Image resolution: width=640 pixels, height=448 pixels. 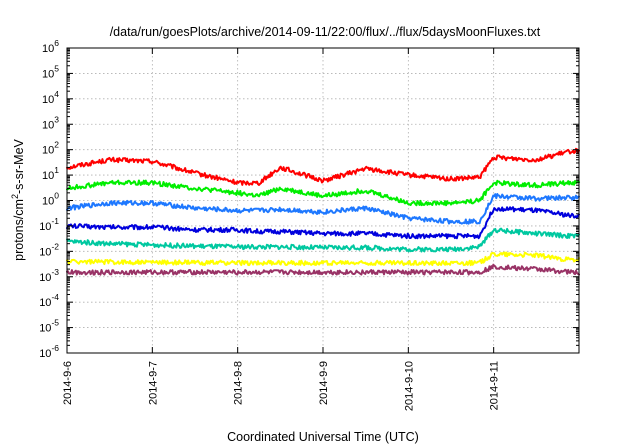 What do you see at coordinates (56, 94) in the screenshot?
I see `y-tick-label-exponent: 4` at bounding box center [56, 94].